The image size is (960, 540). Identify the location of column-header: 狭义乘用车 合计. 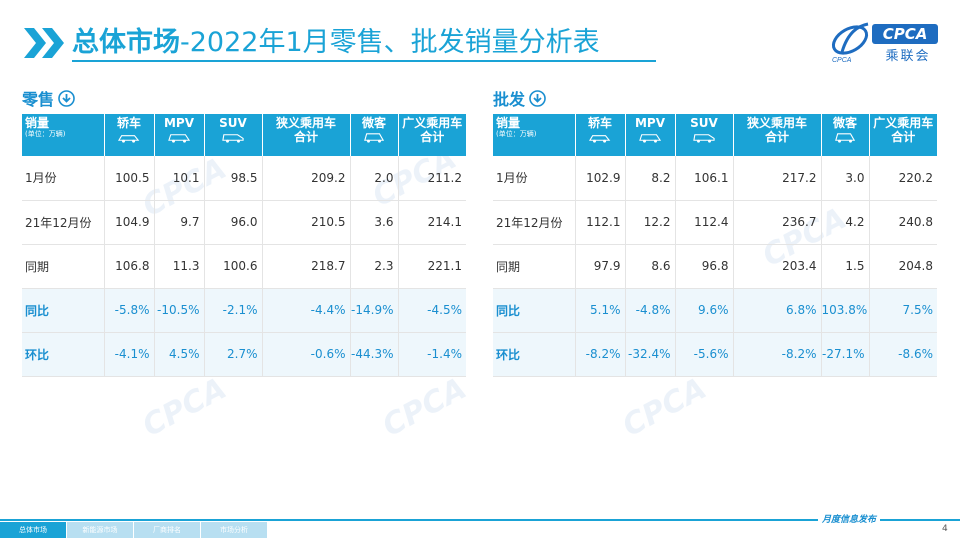
(306, 135).